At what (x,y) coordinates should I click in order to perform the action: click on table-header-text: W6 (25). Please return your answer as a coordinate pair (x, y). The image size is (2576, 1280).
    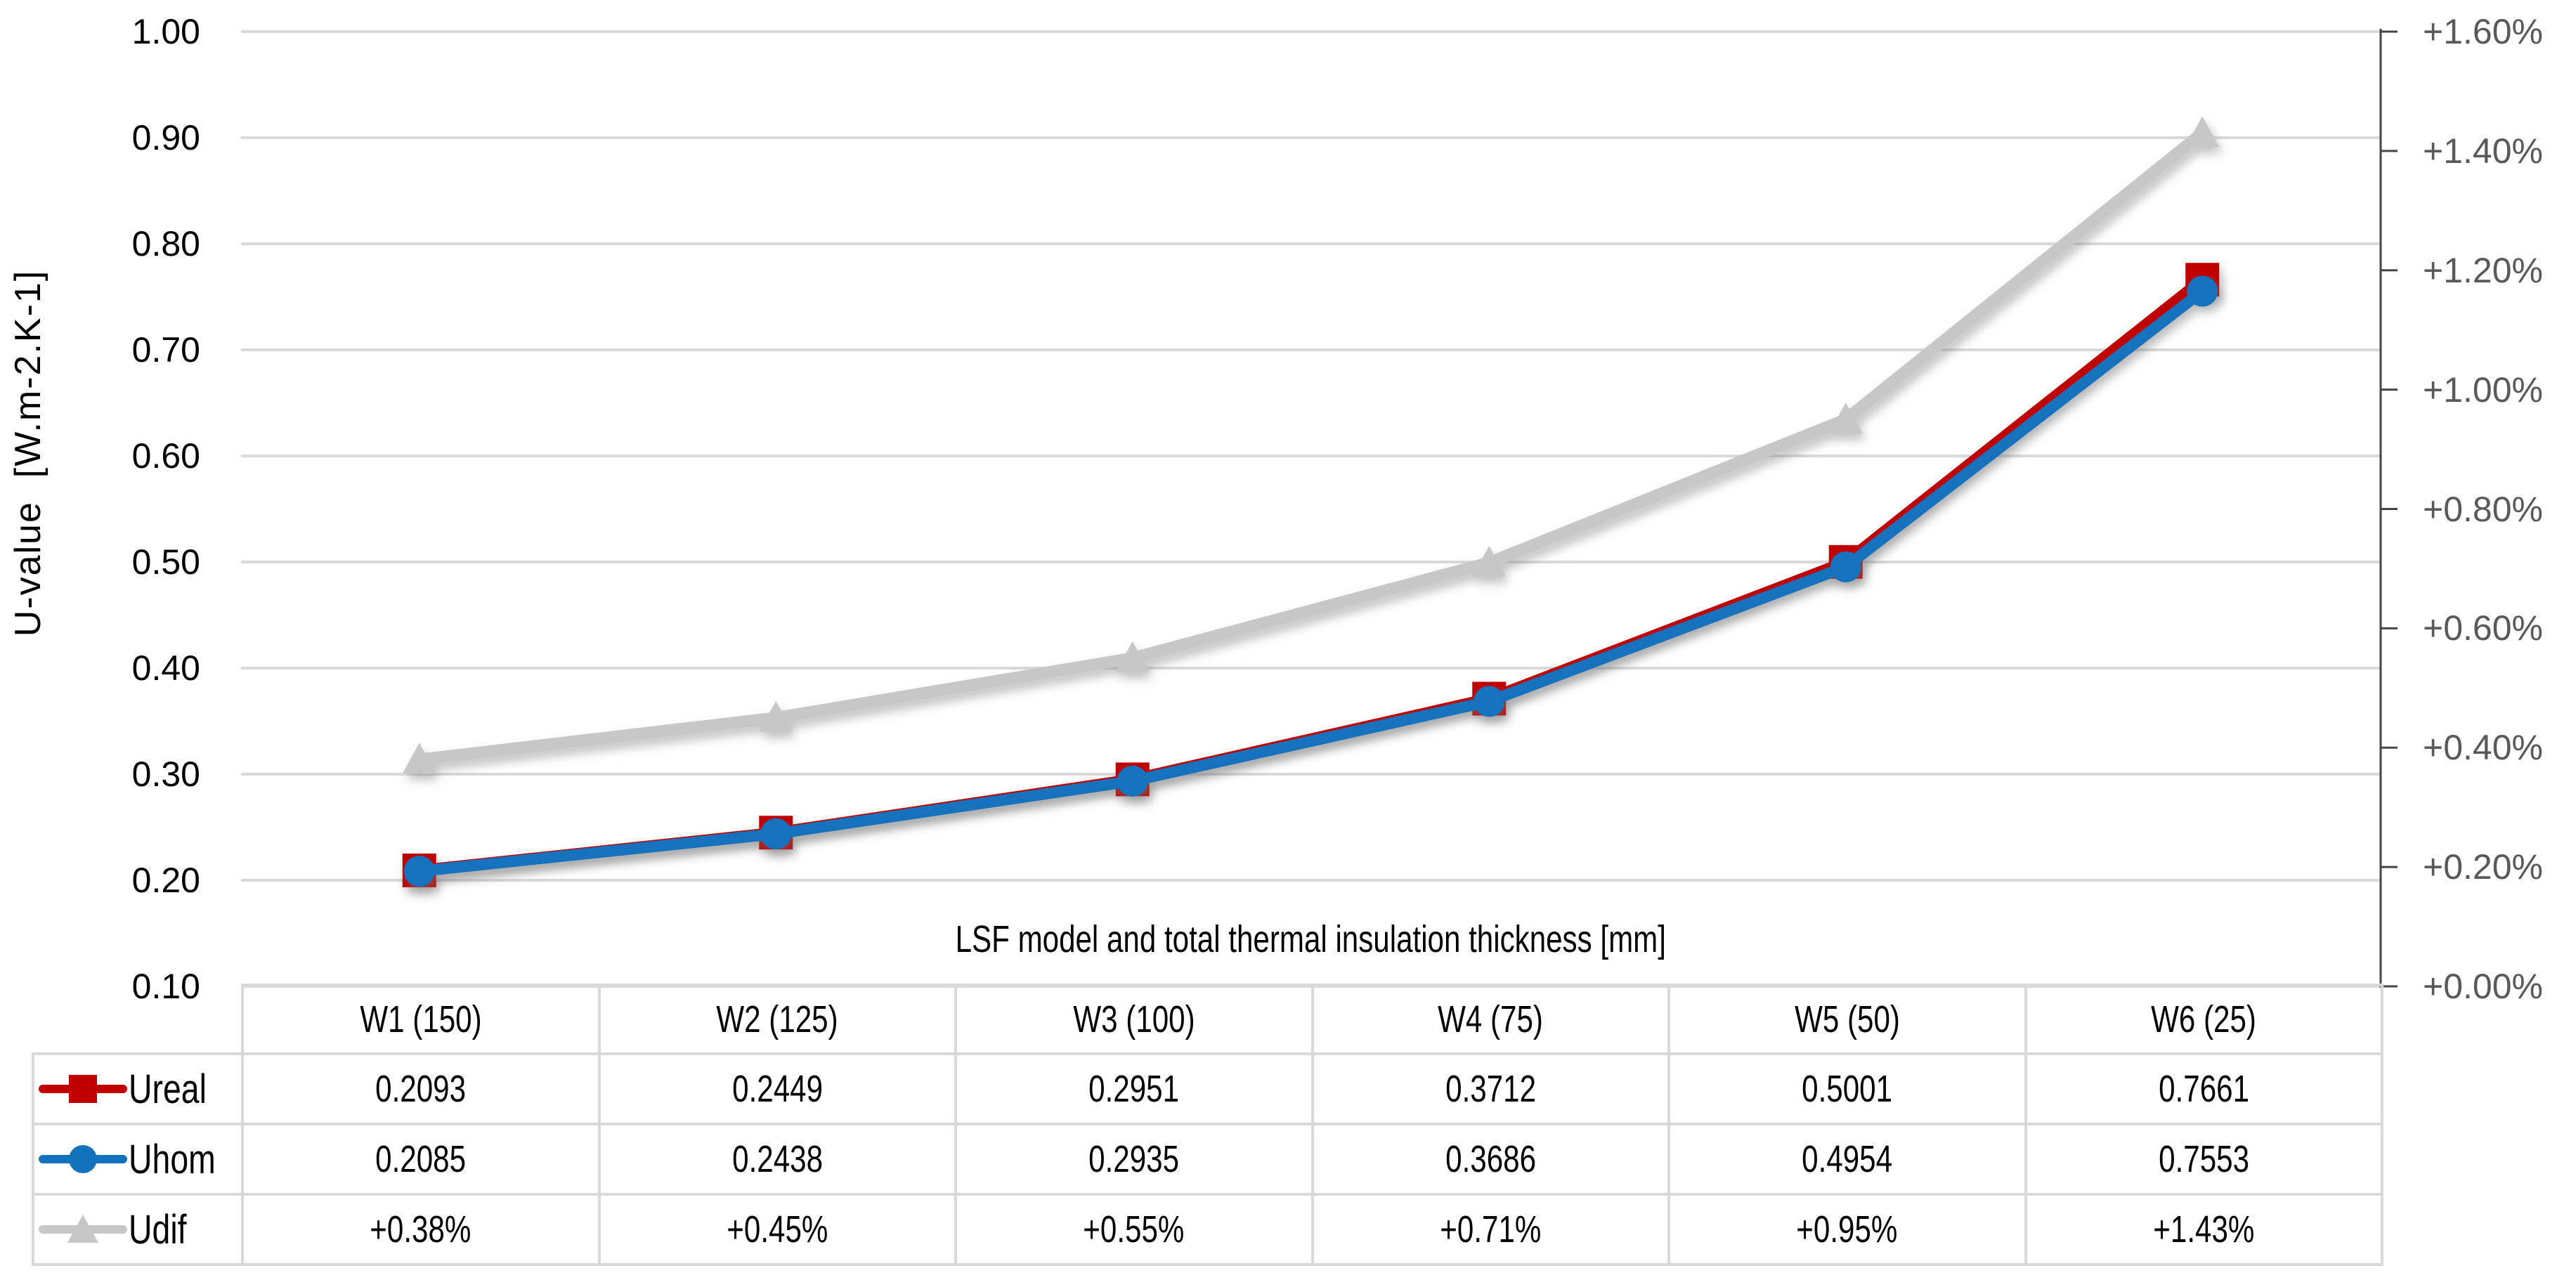
    Looking at the image, I should click on (2204, 1019).